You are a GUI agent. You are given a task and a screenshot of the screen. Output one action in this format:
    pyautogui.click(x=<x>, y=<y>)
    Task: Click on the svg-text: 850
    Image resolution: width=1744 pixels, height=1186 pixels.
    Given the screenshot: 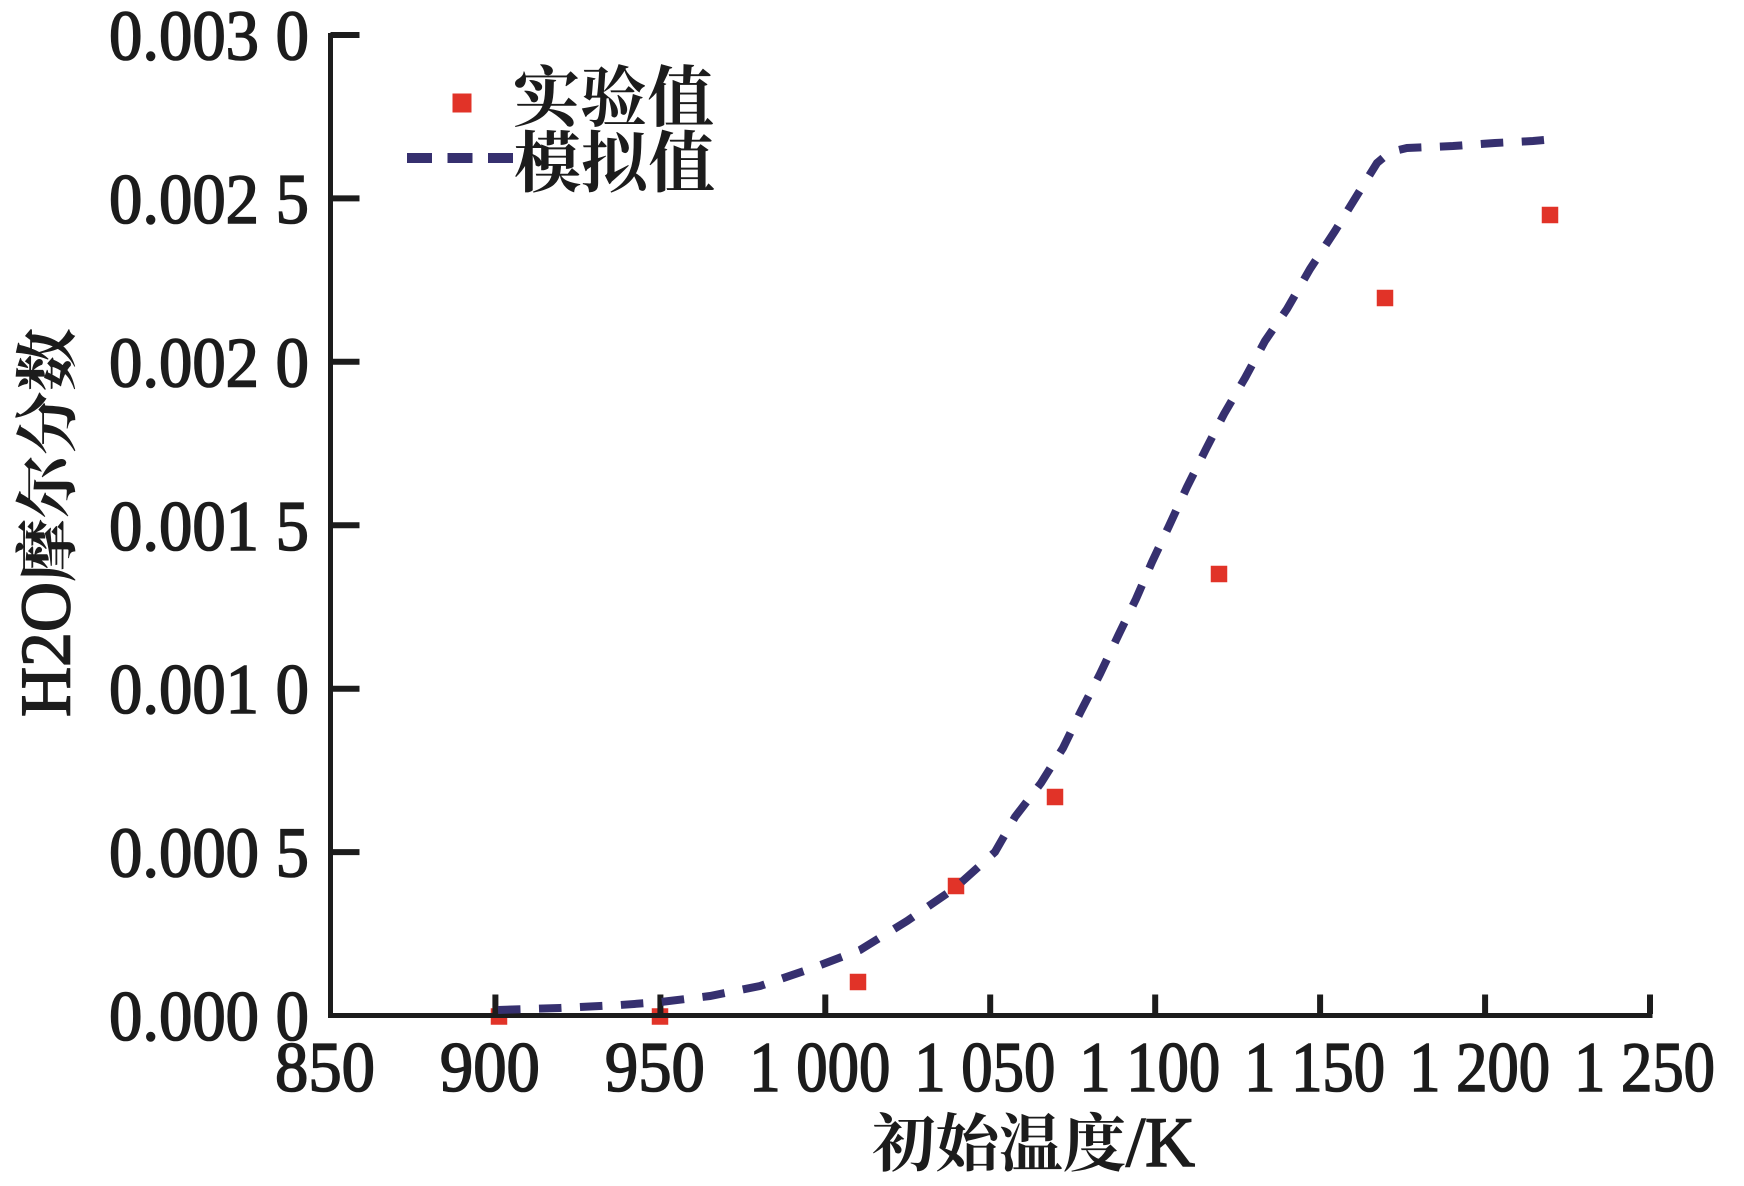 What is the action you would take?
    pyautogui.click(x=325, y=1068)
    